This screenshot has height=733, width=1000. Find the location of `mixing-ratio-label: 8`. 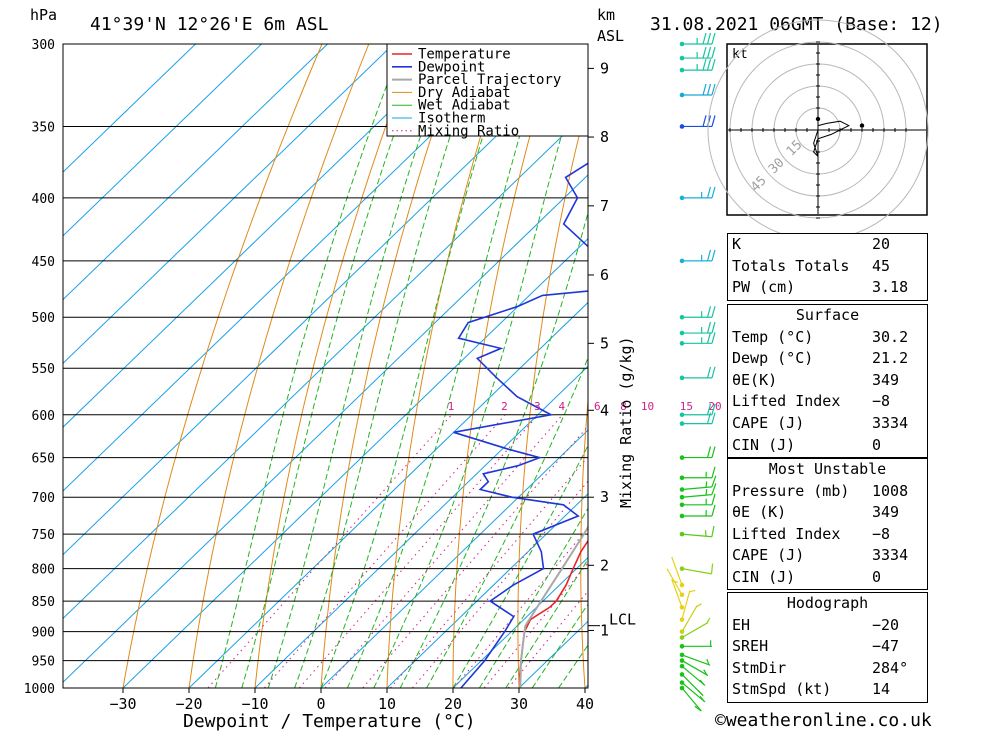

mixing-ratio-label: 8 is located at coordinates (623, 406).